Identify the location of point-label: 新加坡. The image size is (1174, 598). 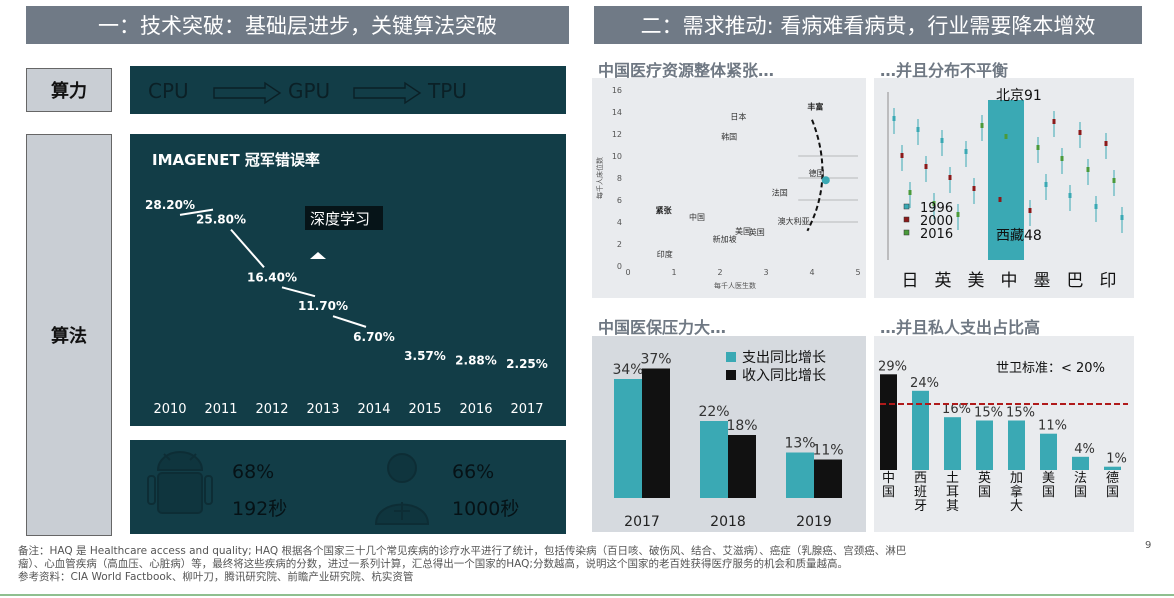
(725, 239).